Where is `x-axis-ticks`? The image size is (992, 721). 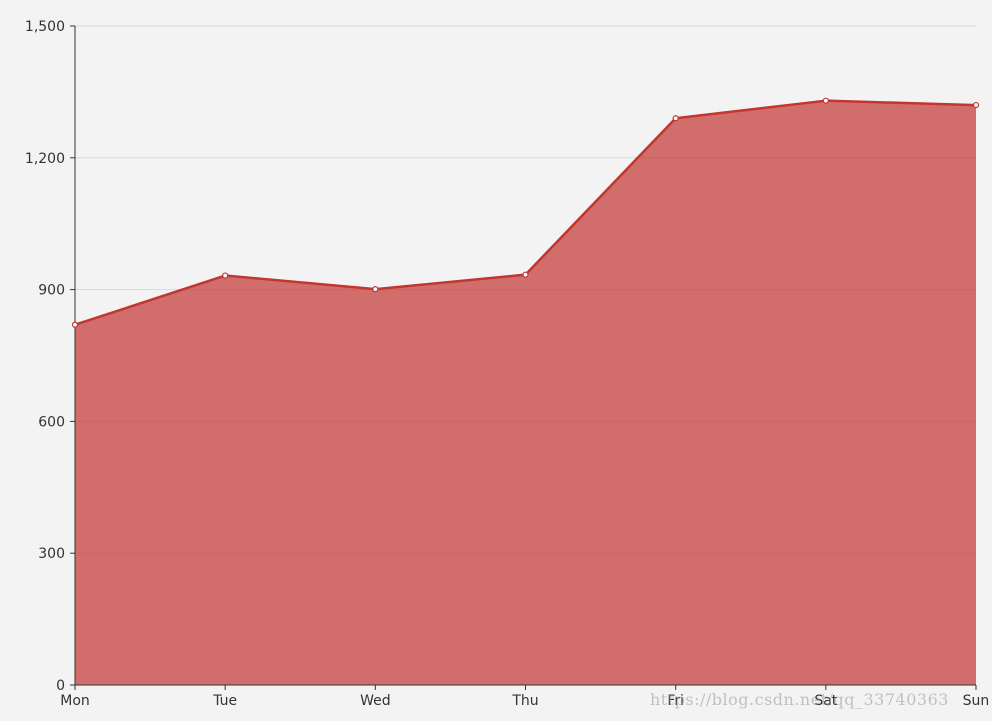 x-axis-ticks is located at coordinates (525, 687).